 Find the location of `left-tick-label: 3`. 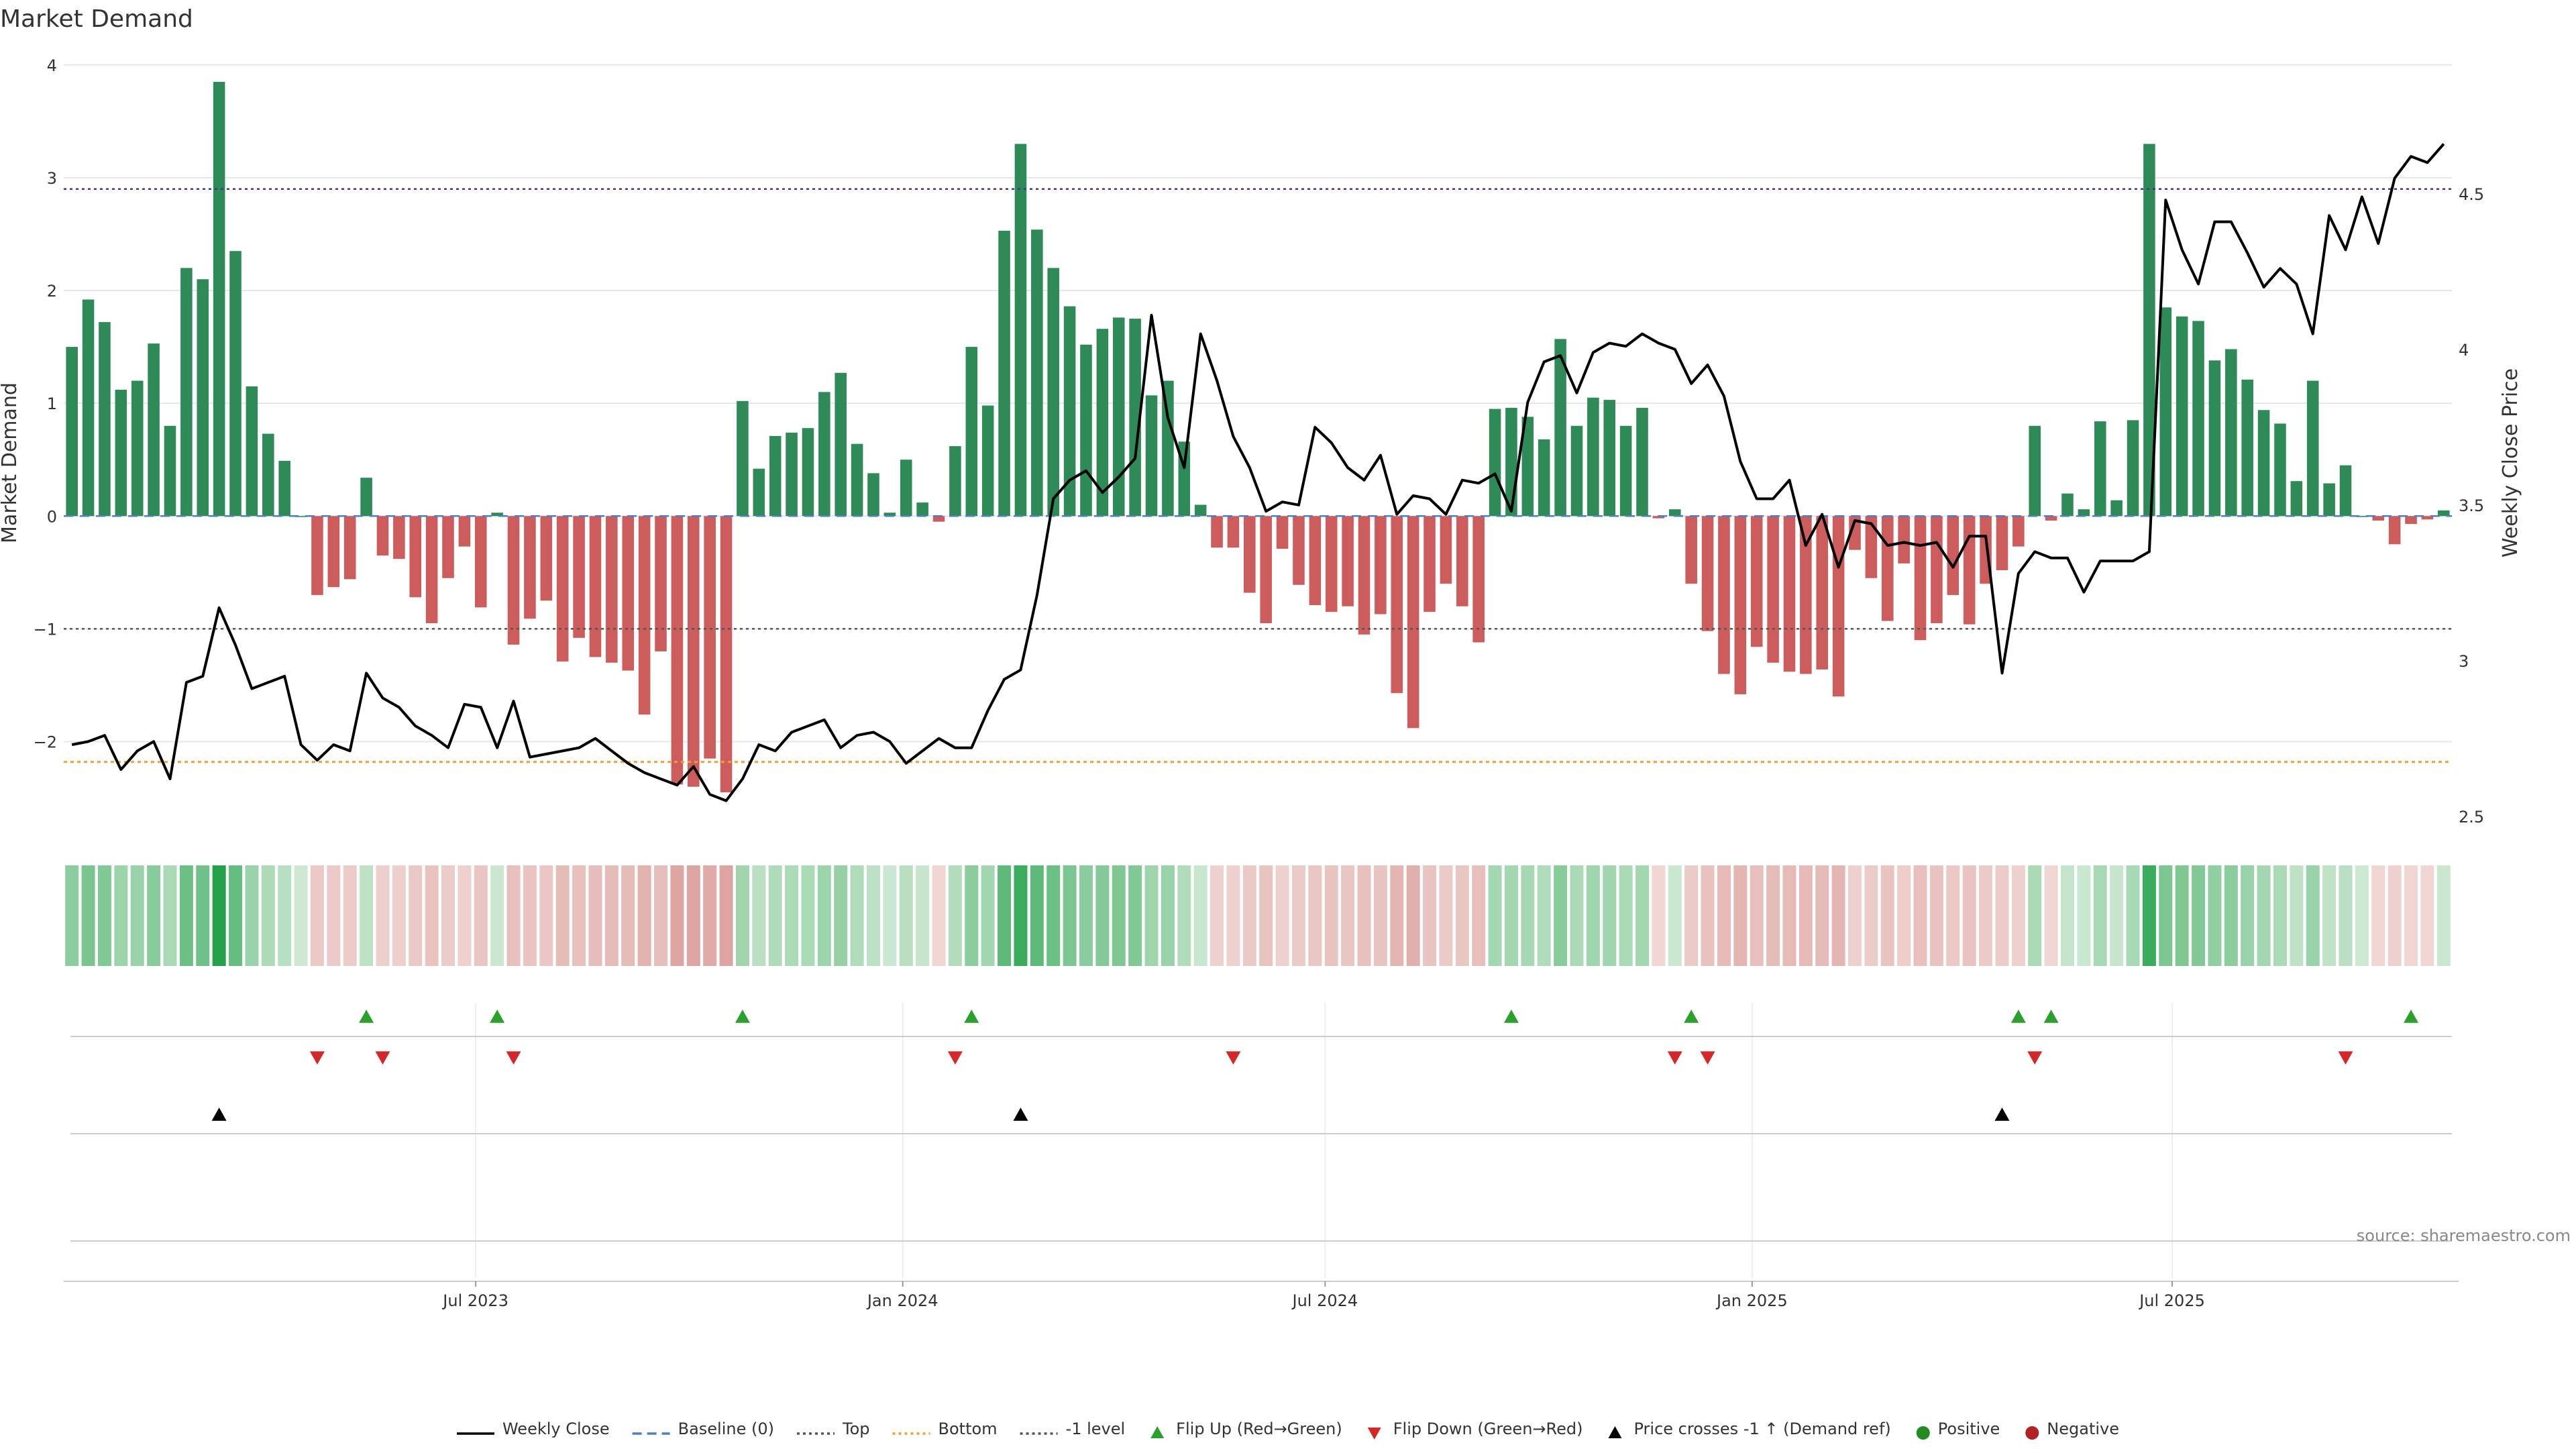

left-tick-label: 3 is located at coordinates (52, 178).